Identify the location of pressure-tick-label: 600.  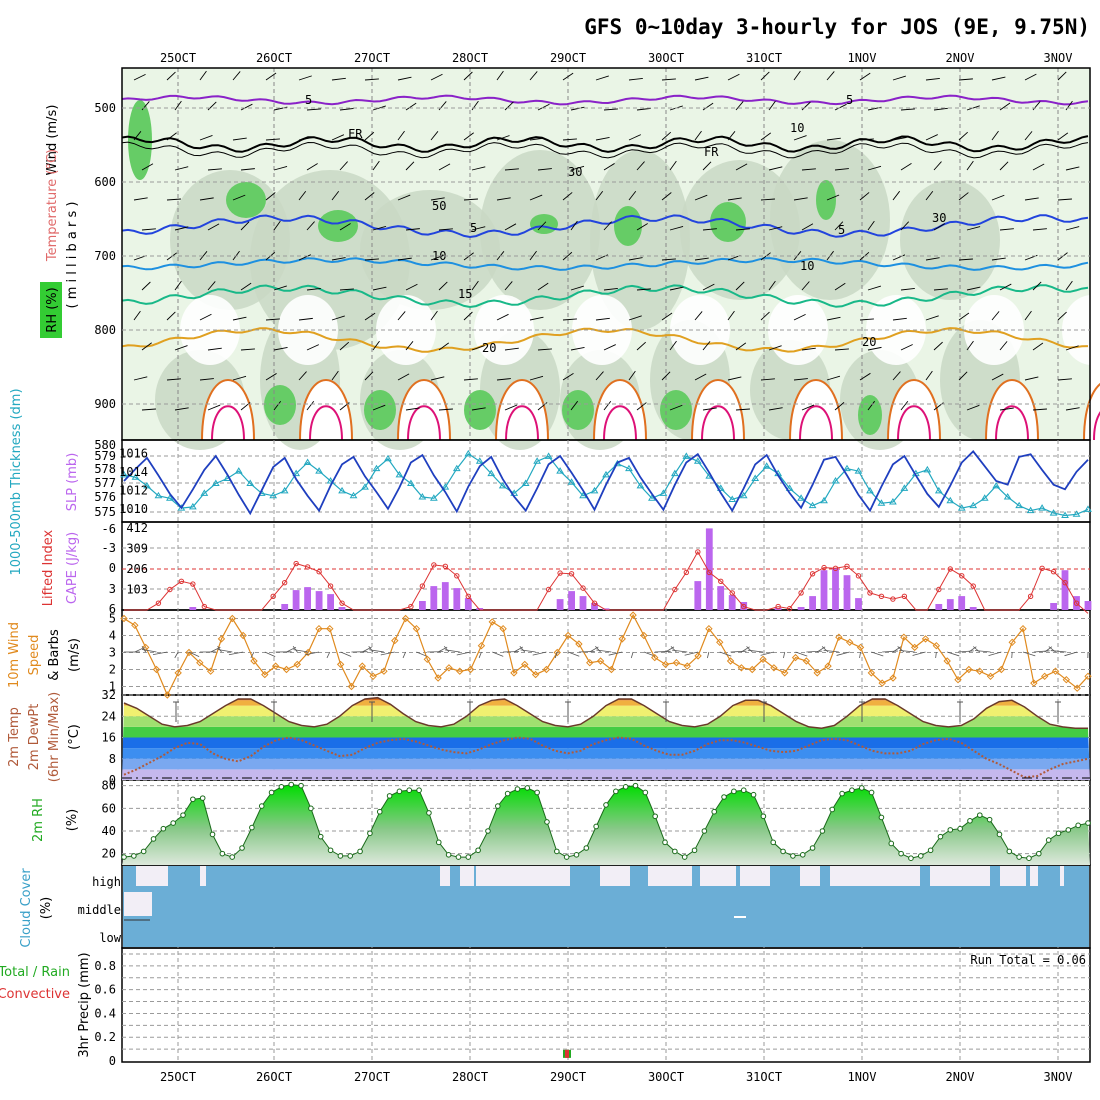
(105, 182).